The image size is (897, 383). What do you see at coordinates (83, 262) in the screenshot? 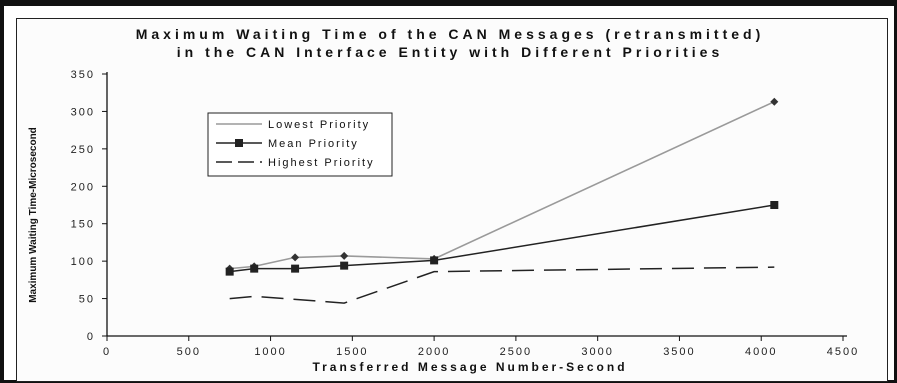
I see `y-tick-label: 100` at bounding box center [83, 262].